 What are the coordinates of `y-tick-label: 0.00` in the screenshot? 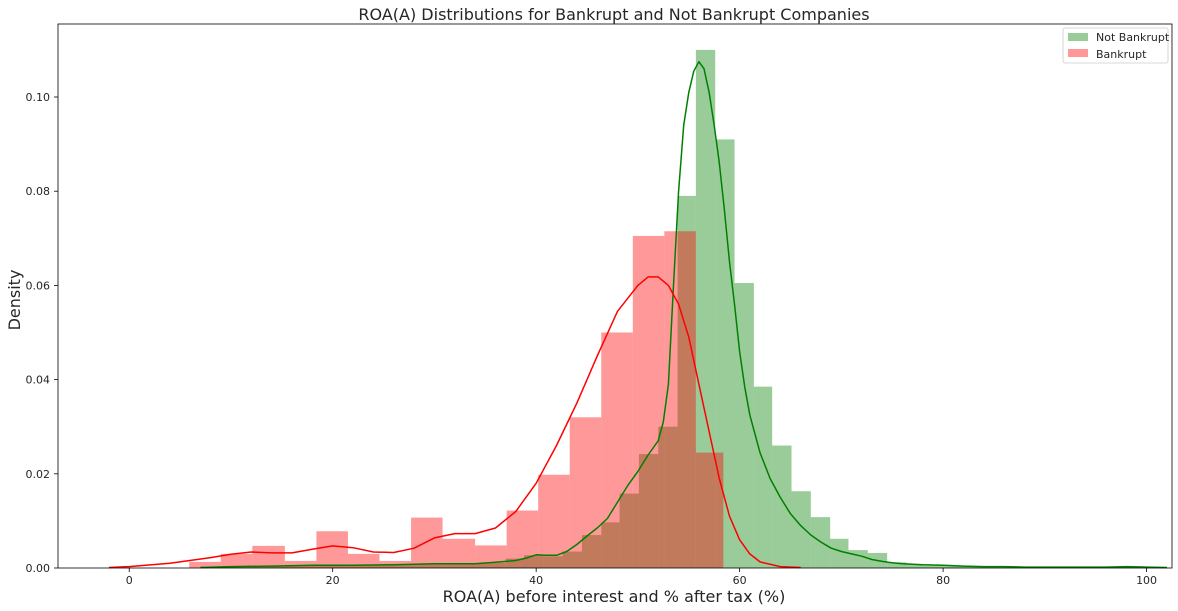 It's located at (38, 568).